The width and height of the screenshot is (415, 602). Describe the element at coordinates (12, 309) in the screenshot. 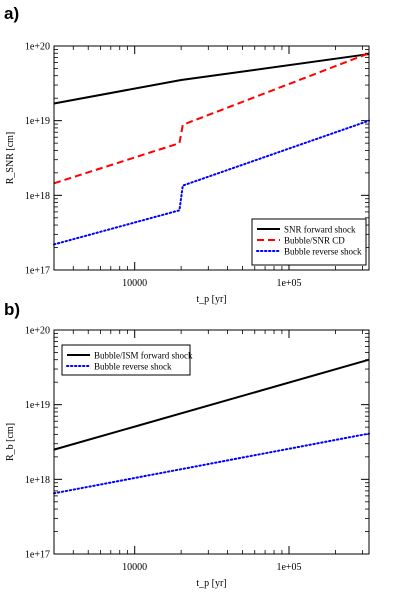

I see `panel-b-label: b)` at that location.